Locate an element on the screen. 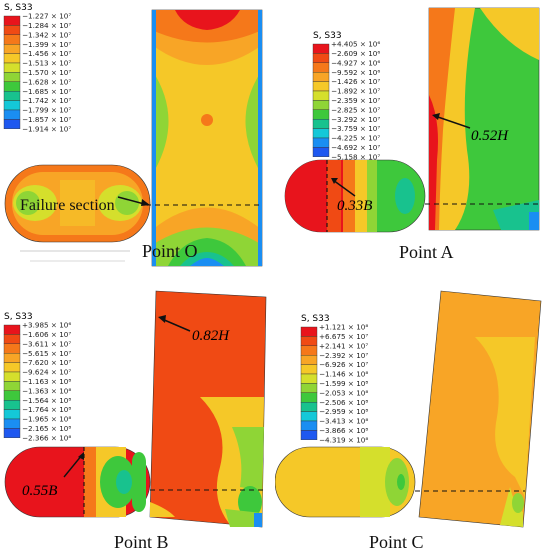 This screenshot has width=550, height=554. width-arrow is located at coordinates (73, 466).